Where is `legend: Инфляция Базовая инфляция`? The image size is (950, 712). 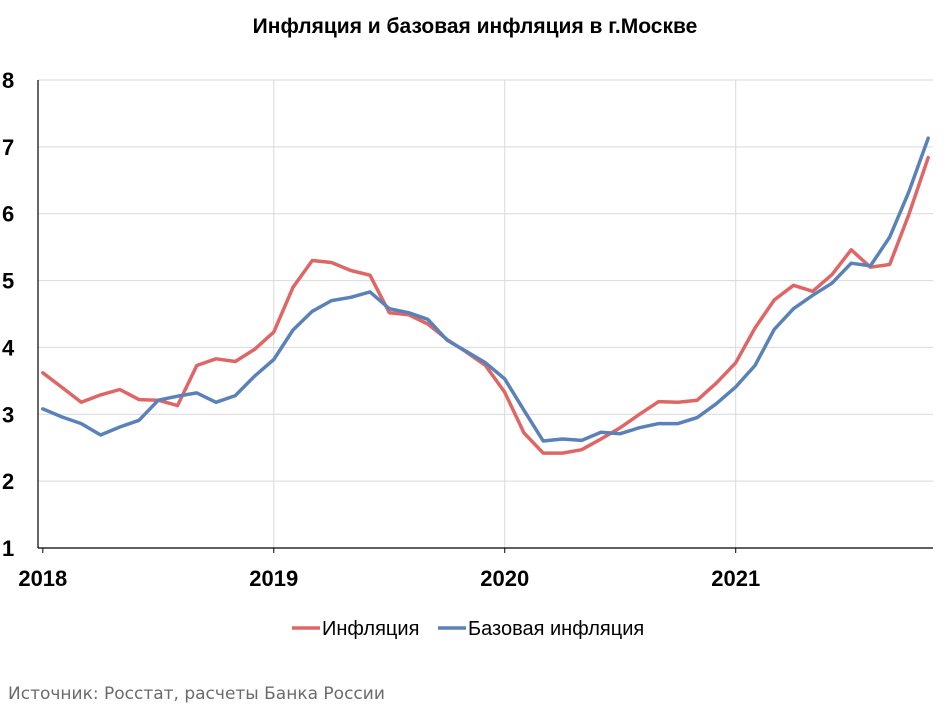
legend: Инфляция Базовая инфляция is located at coordinates (468, 629).